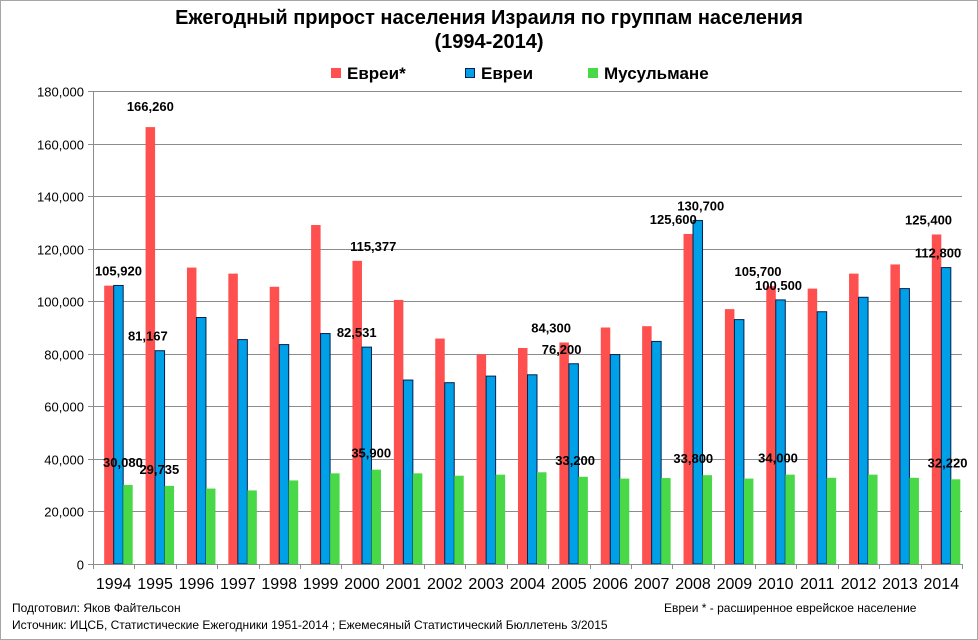 This screenshot has height=640, width=978. Describe the element at coordinates (60, 302) in the screenshot. I see `y-tick-label: 100,000` at that location.